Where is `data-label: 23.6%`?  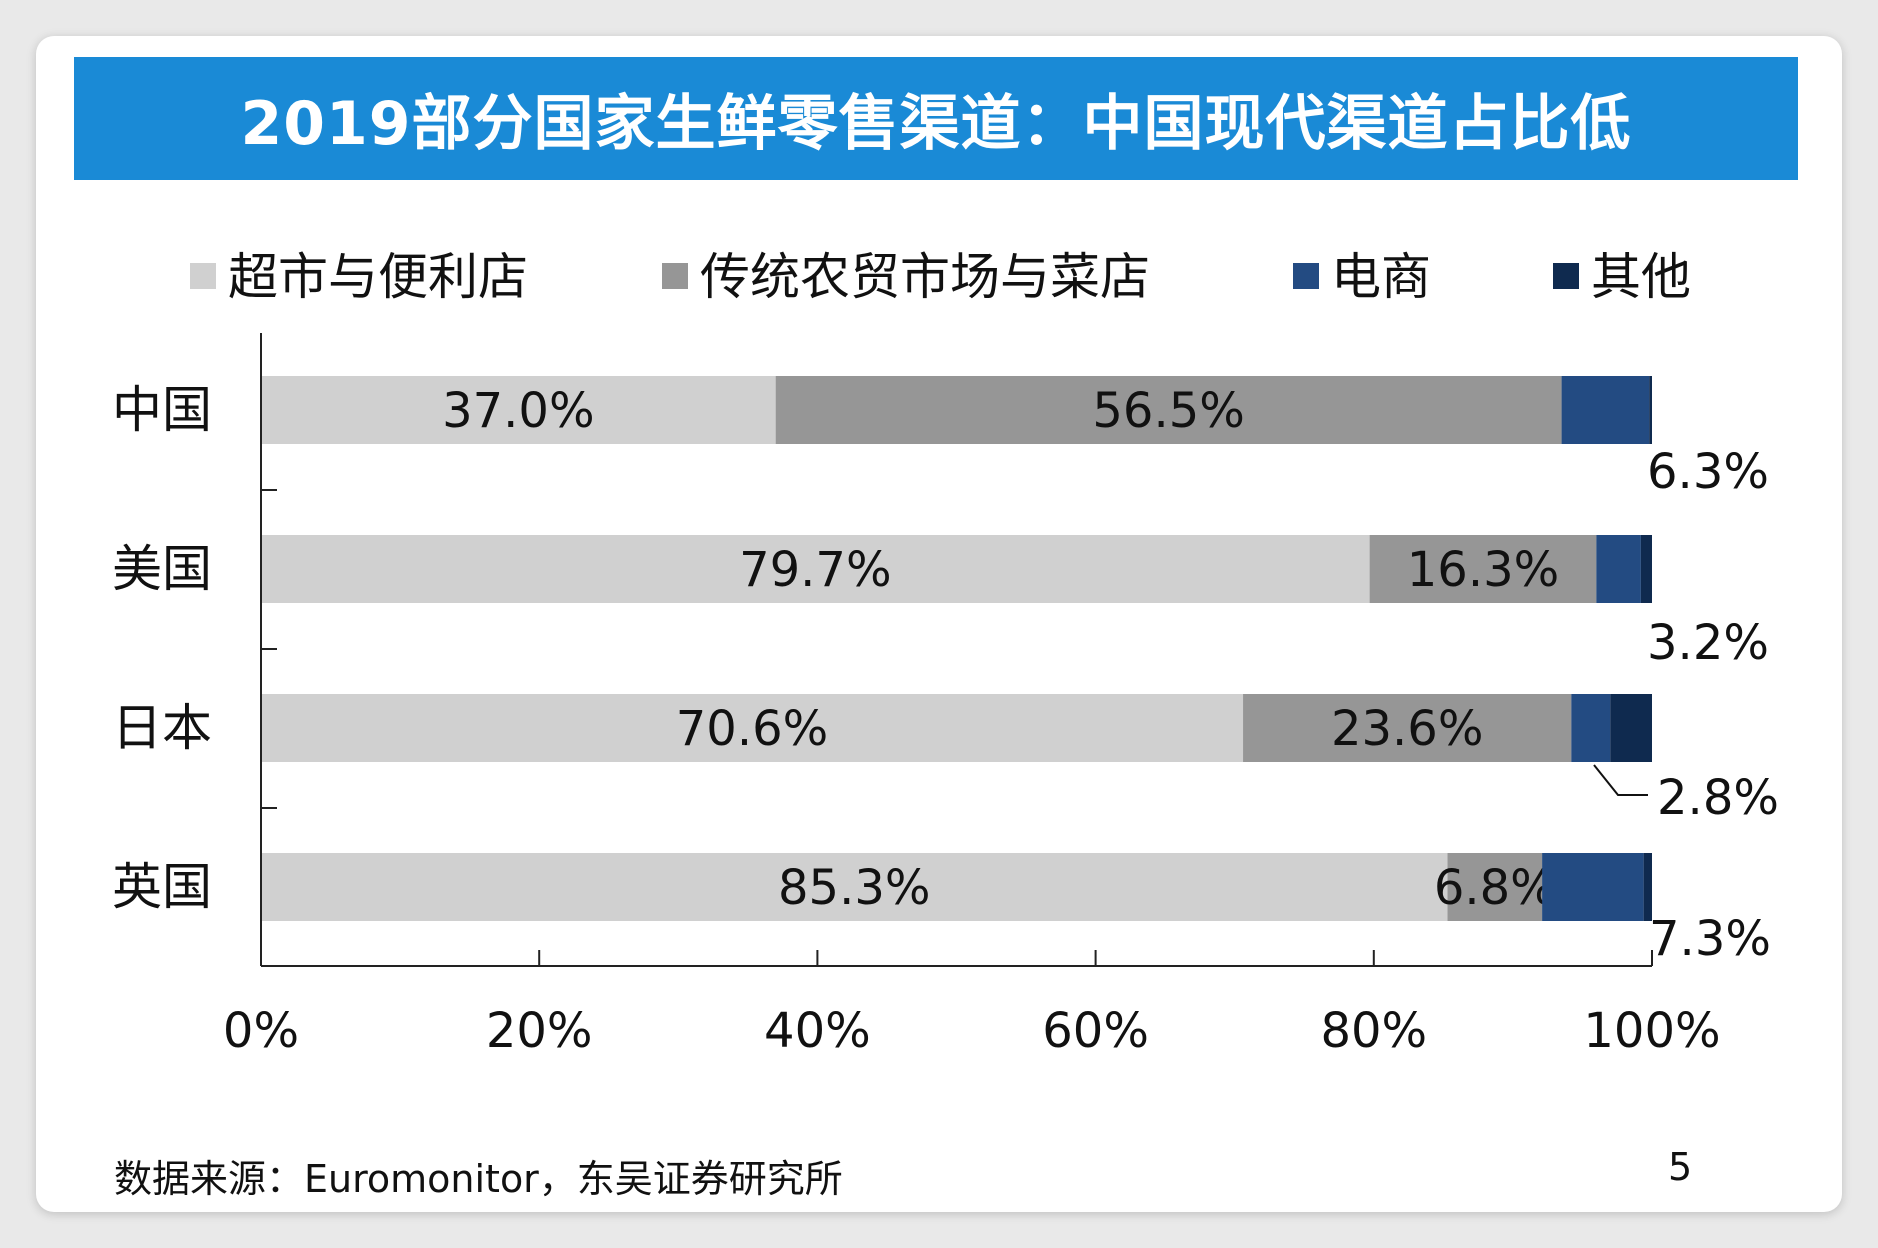 data-label: 23.6% is located at coordinates (1407, 729).